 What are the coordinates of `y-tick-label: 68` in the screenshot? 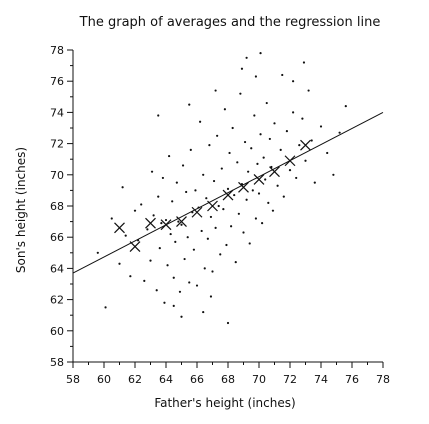 It's located at (57, 206).